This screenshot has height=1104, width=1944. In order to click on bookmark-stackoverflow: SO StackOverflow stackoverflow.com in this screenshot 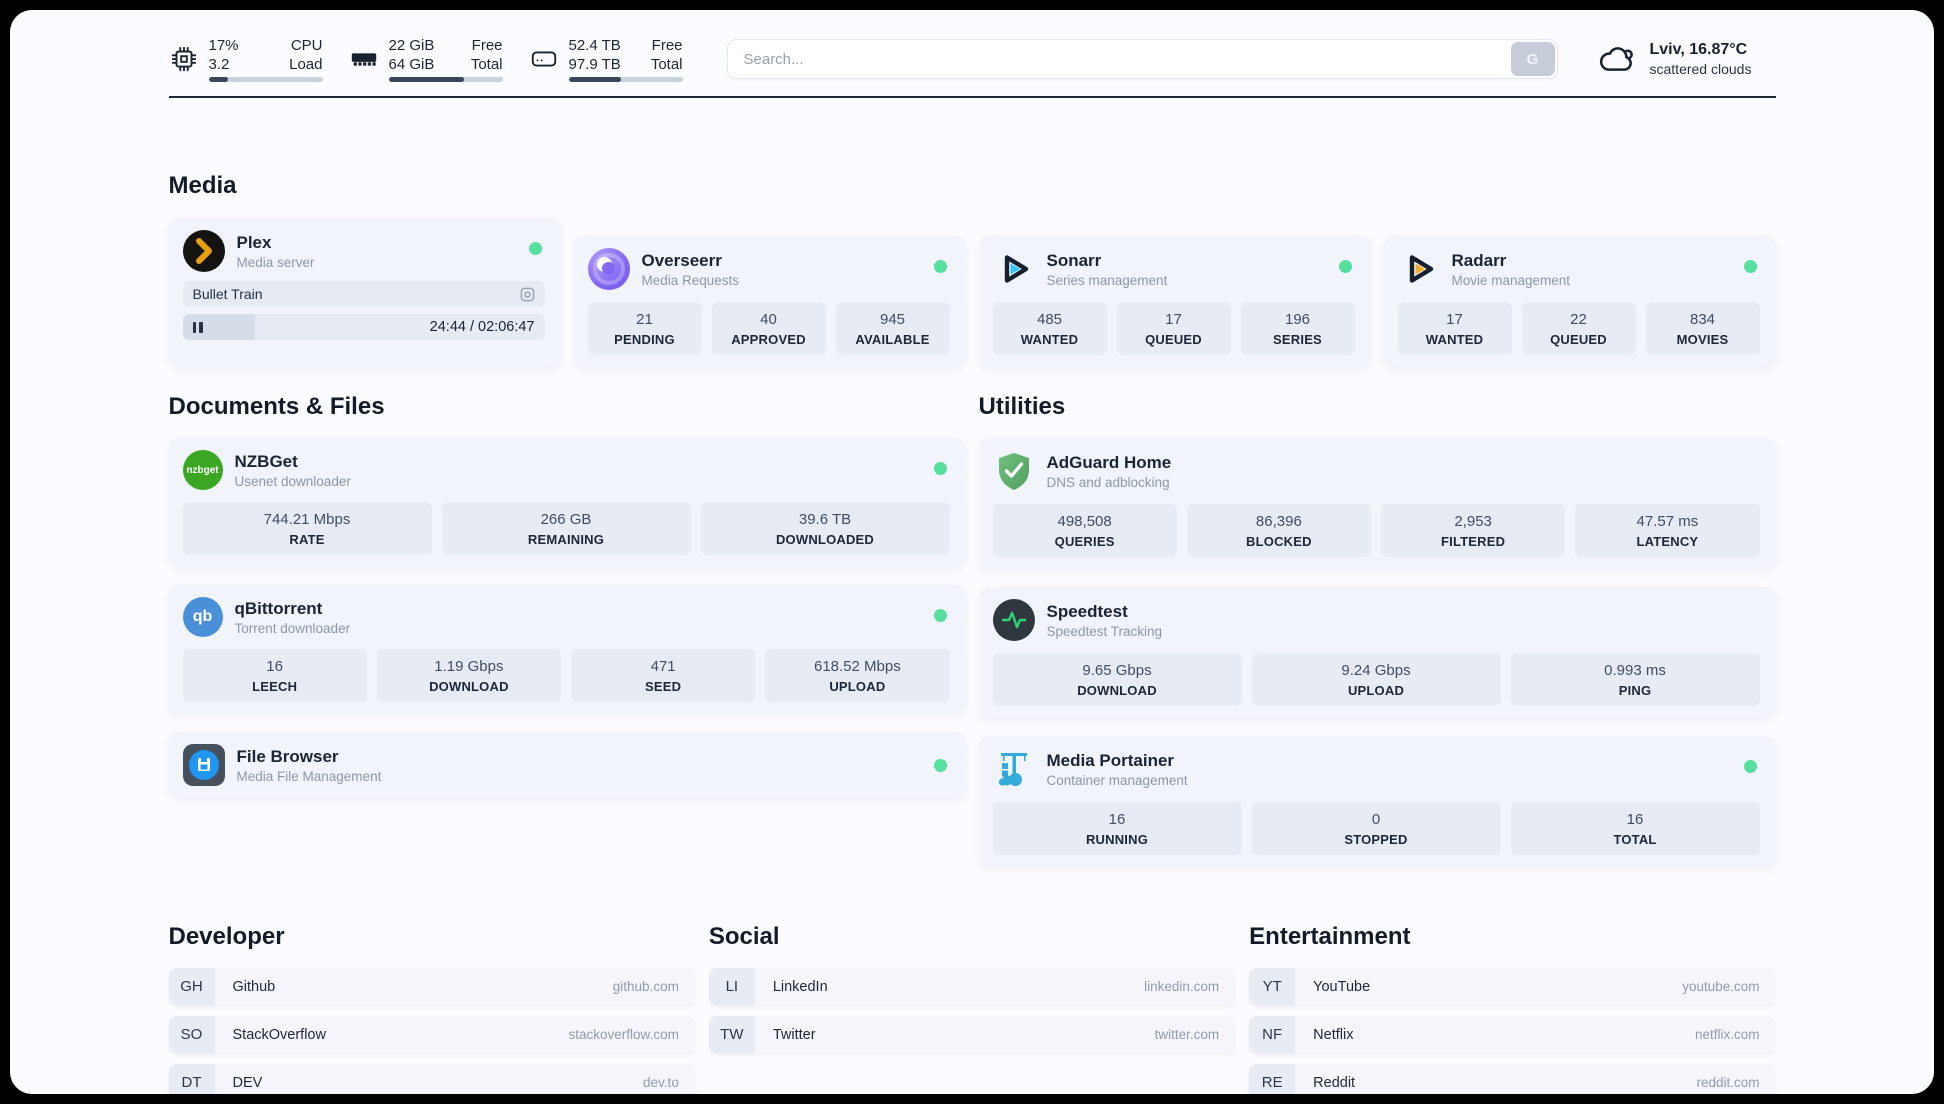, I will do `click(431, 1034)`.